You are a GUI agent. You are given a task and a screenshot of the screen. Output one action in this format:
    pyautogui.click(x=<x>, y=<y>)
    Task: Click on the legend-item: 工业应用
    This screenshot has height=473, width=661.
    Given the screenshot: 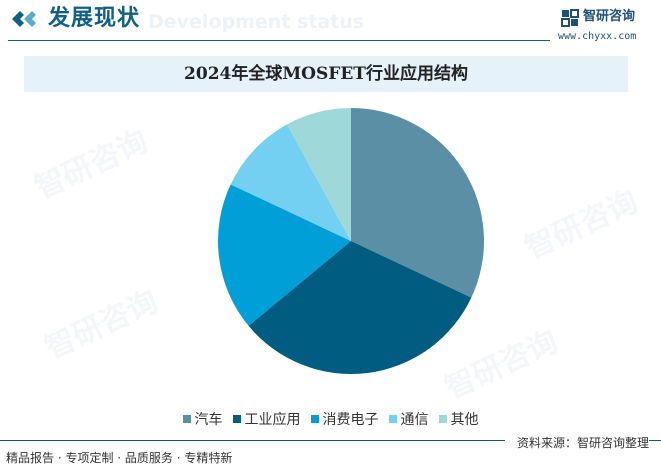 What is the action you would take?
    pyautogui.click(x=266, y=419)
    